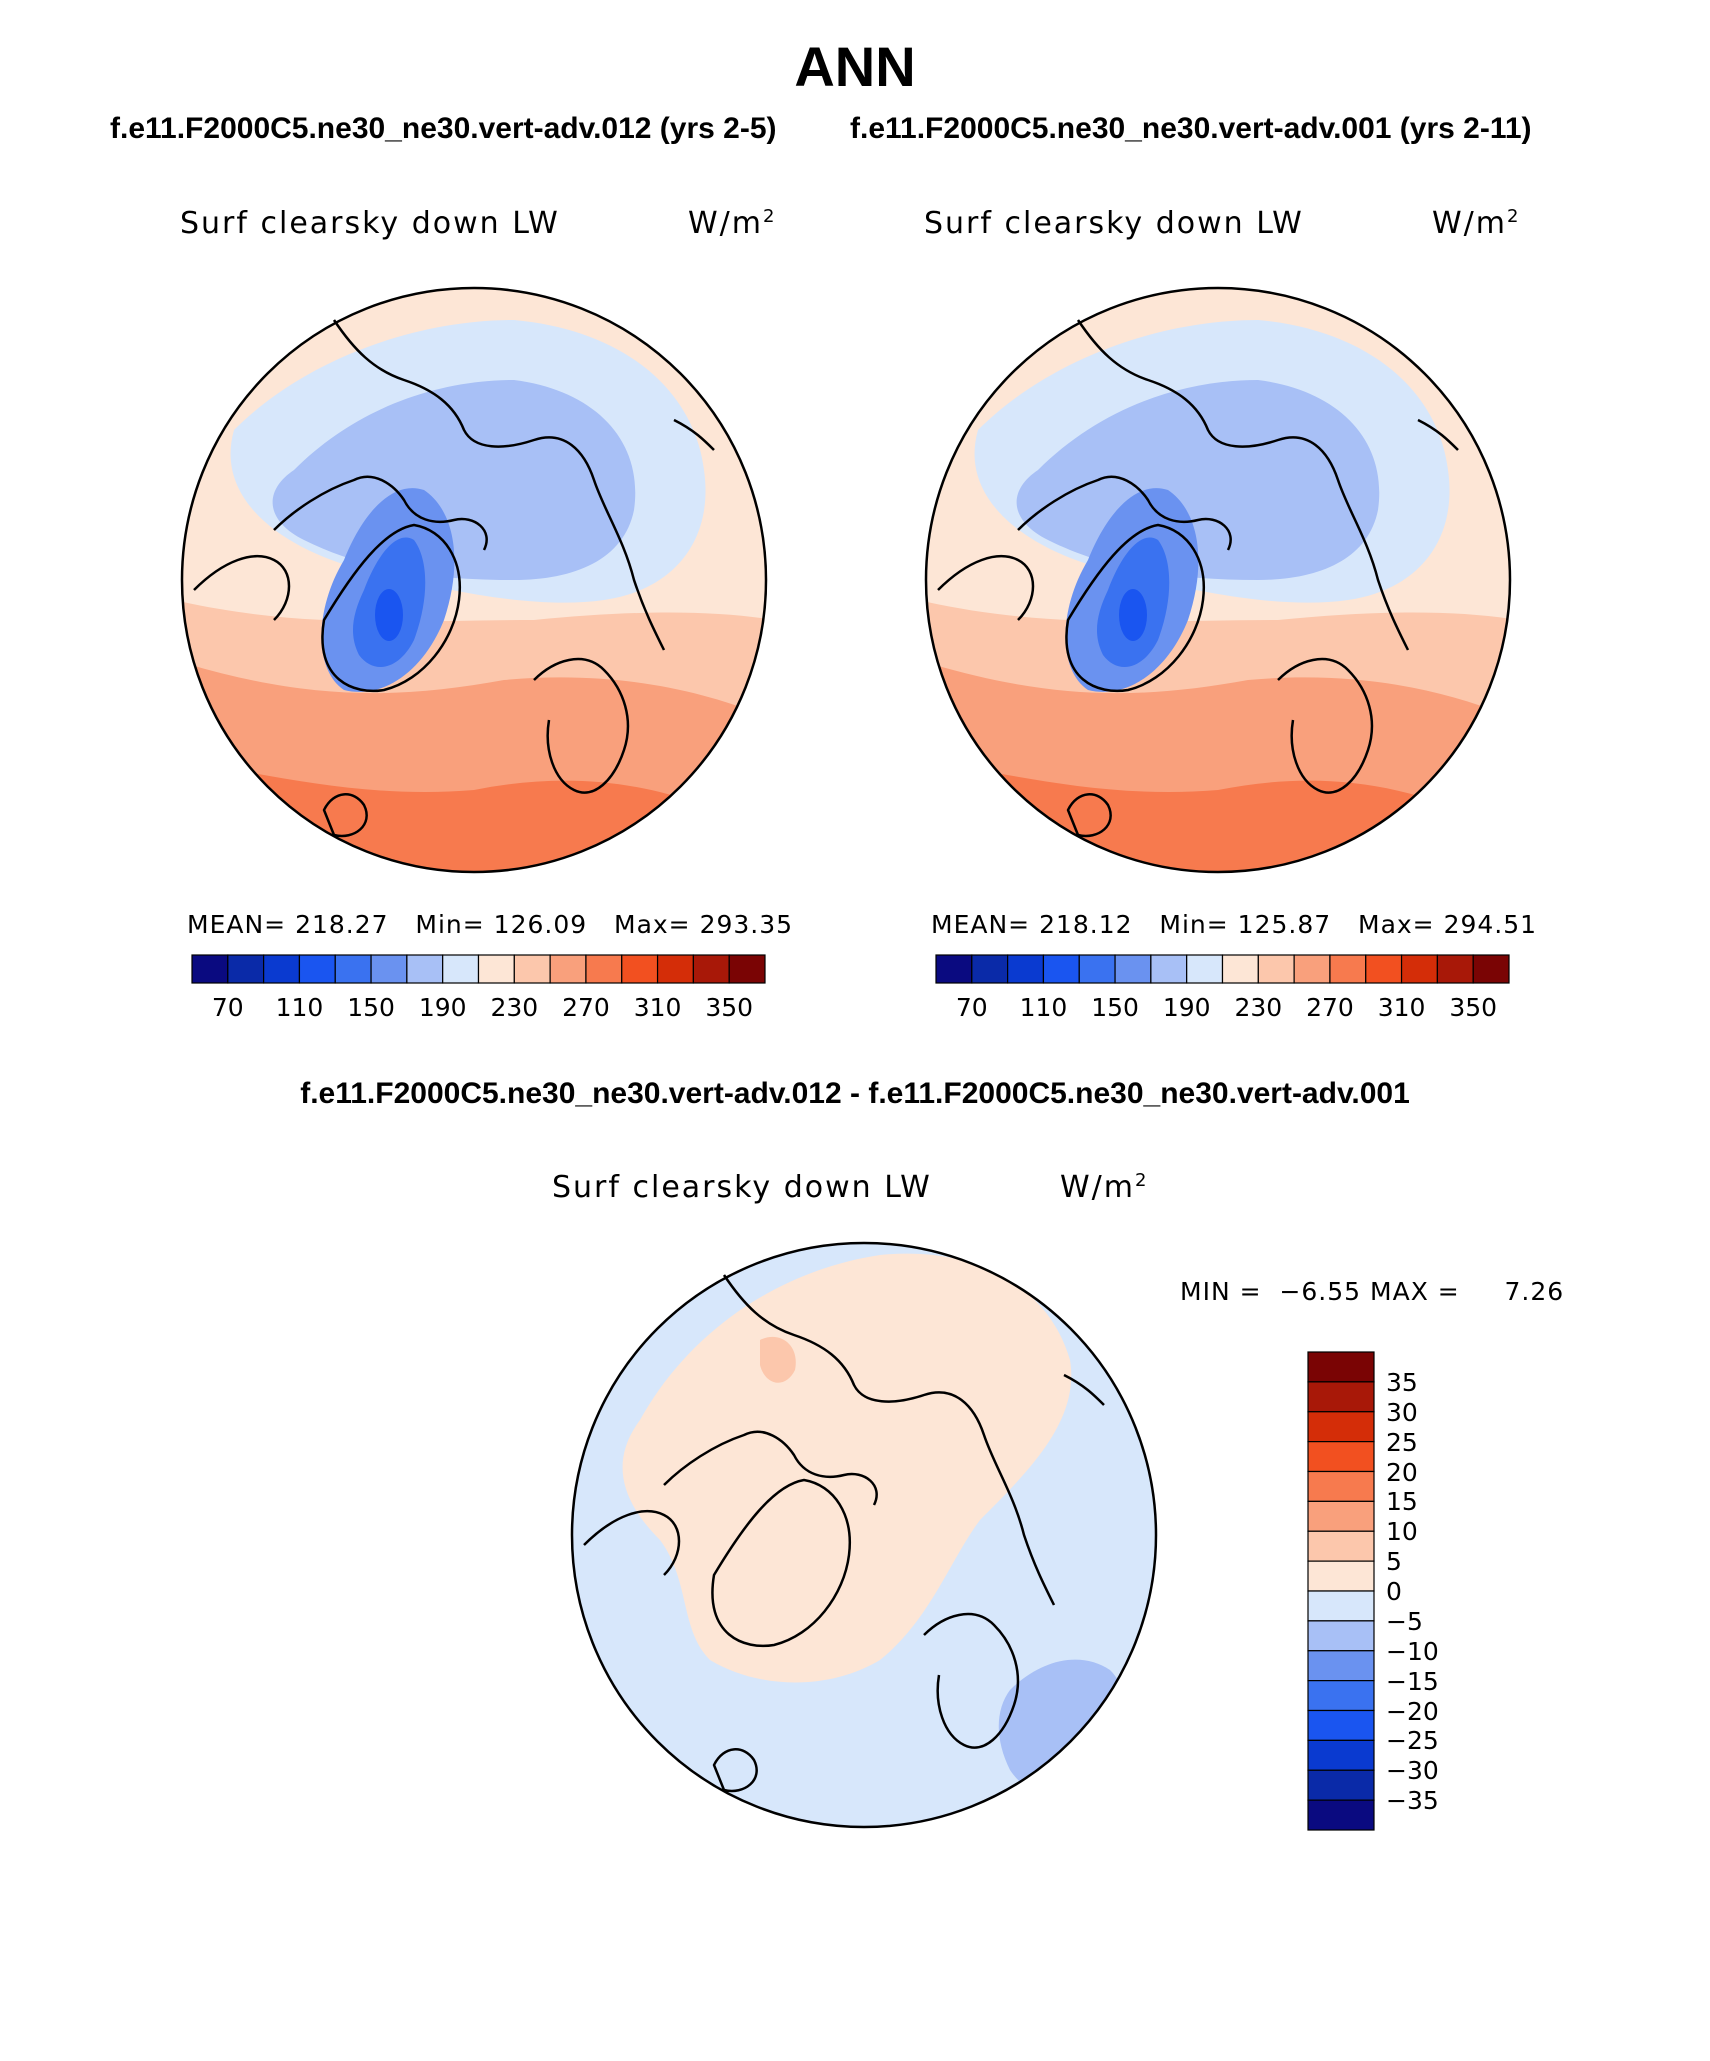 Image resolution: width=1710 pixels, height=2061 pixels. I want to click on panel1-colorbar-tick-label: 270, so click(586, 1007).